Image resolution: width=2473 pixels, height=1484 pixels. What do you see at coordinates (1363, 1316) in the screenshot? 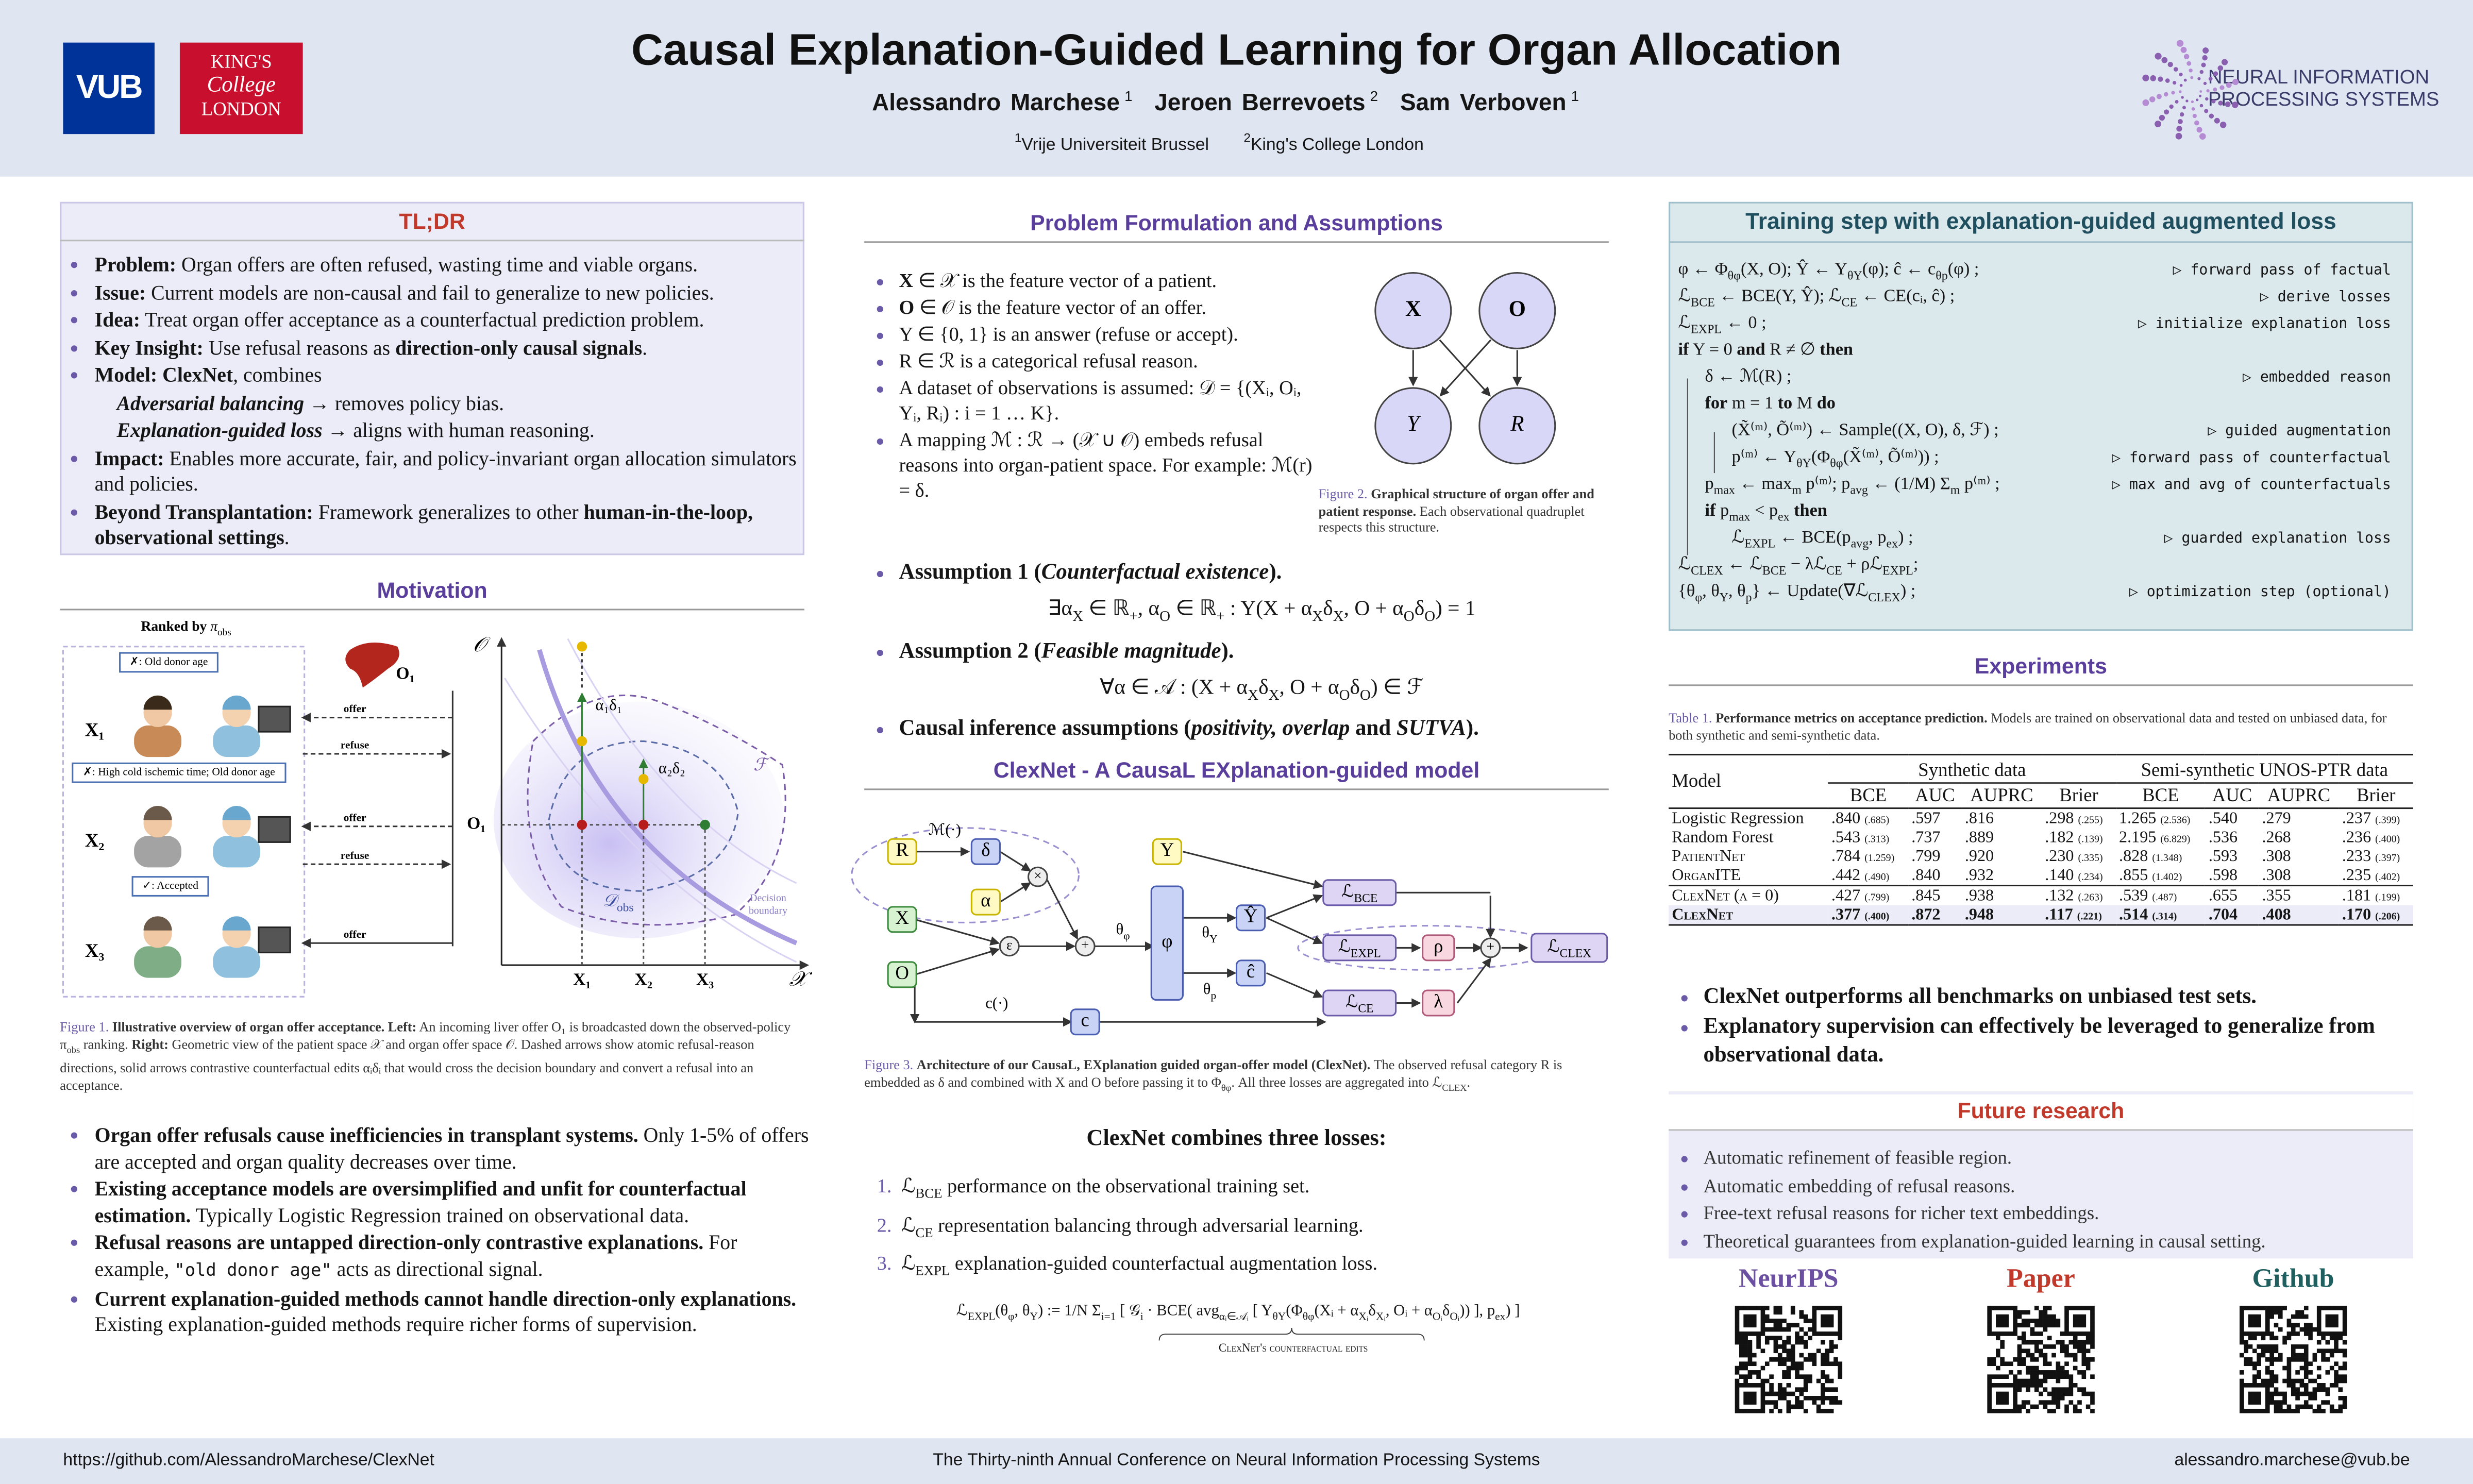
I see `text-run: Xᵢ` at bounding box center [1363, 1316].